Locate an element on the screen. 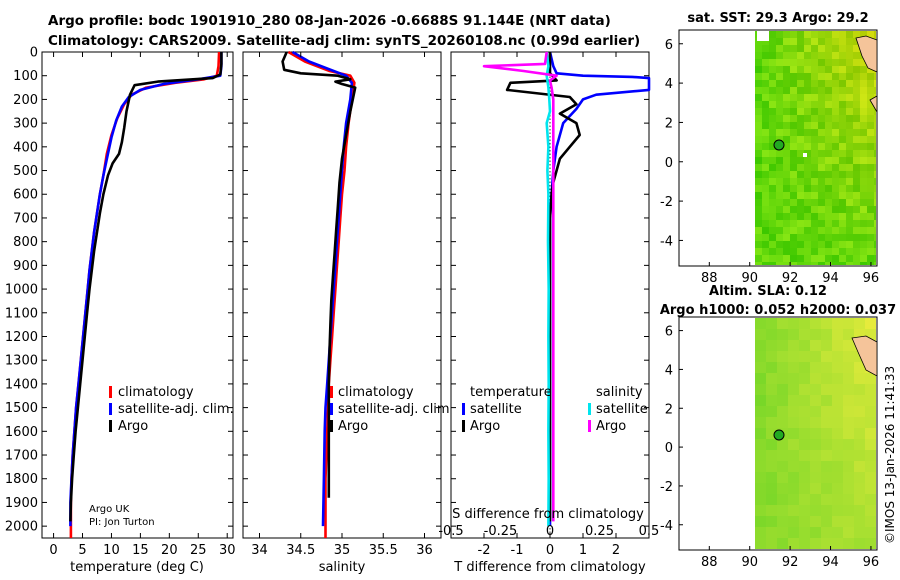  series-line-argo is located at coordinates (146, 287).